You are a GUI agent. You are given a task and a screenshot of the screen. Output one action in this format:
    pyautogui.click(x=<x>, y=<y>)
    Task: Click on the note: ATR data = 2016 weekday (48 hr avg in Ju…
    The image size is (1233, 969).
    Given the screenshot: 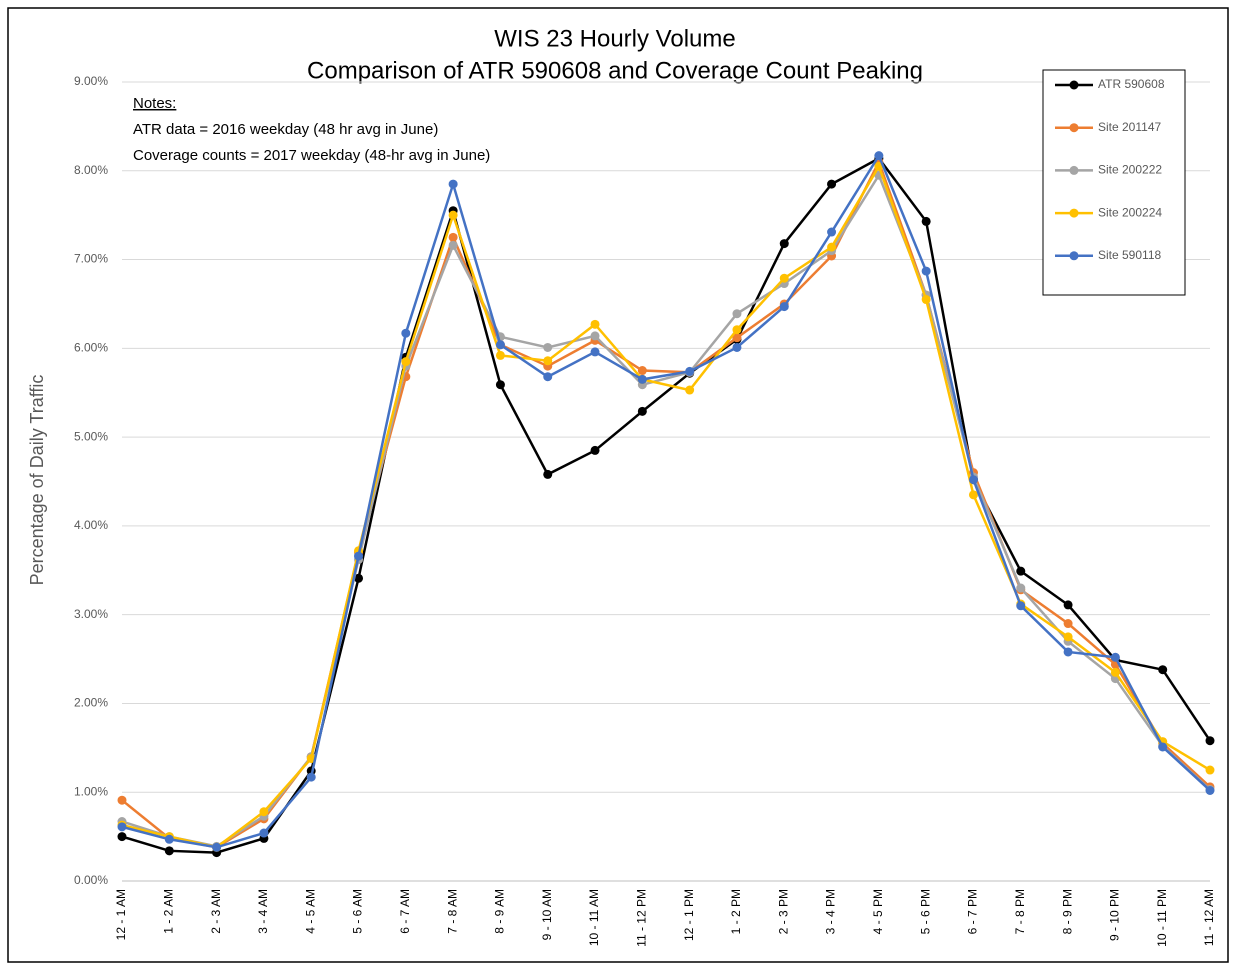 What is the action you would take?
    pyautogui.click(x=285, y=129)
    